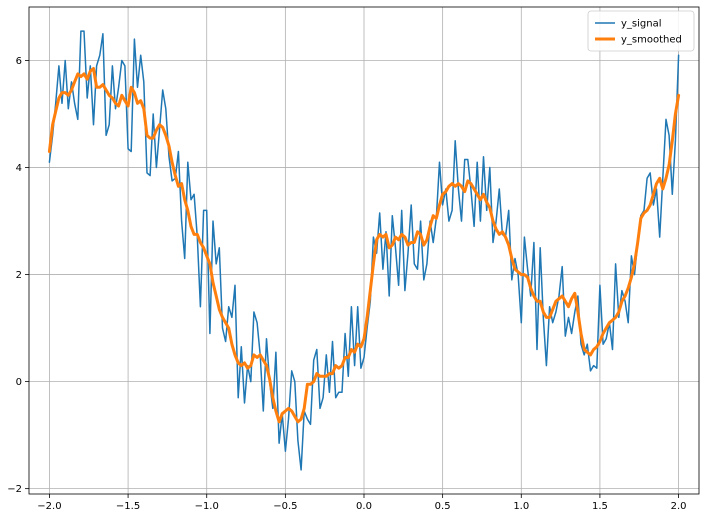  Describe the element at coordinates (19, 382) in the screenshot. I see `y-tick-label: 0` at that location.